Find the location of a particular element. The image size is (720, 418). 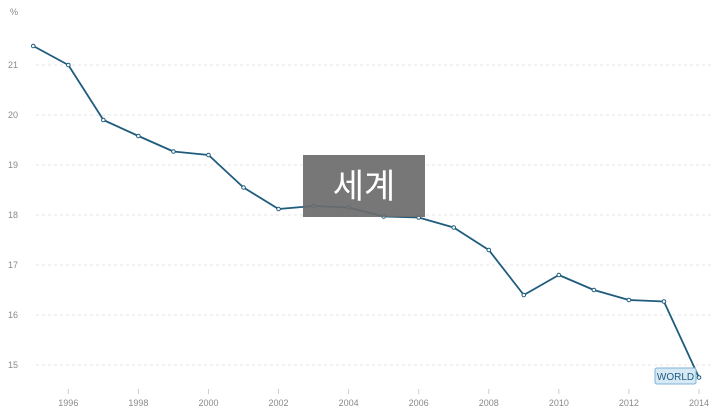

x-tick-label: 2014 is located at coordinates (699, 403).